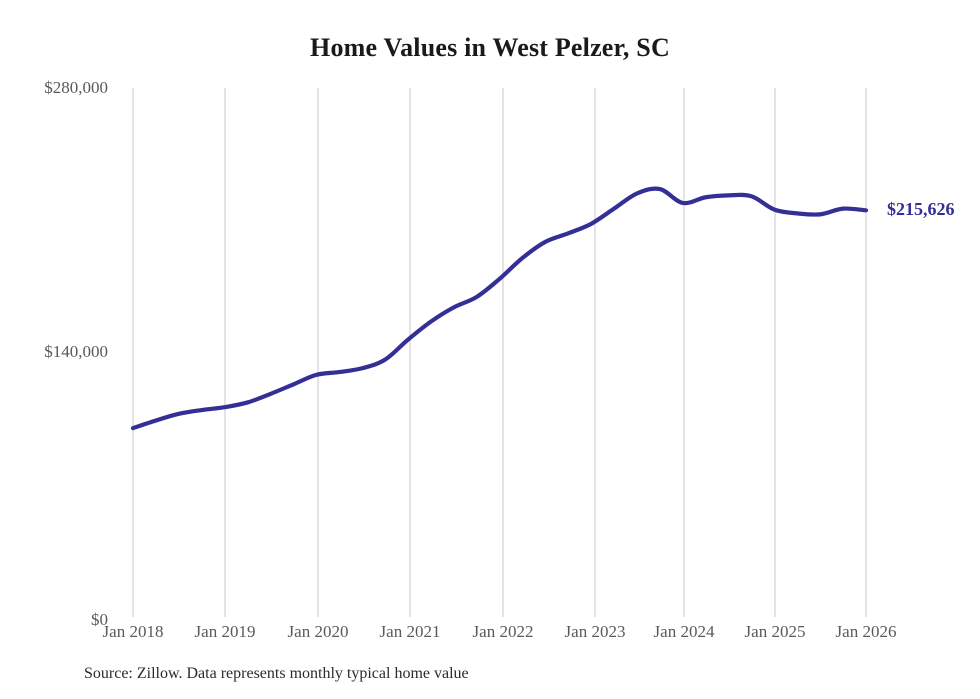 This screenshot has width=980, height=699. I want to click on x-tick-label-0: Jan 2018, so click(133, 631).